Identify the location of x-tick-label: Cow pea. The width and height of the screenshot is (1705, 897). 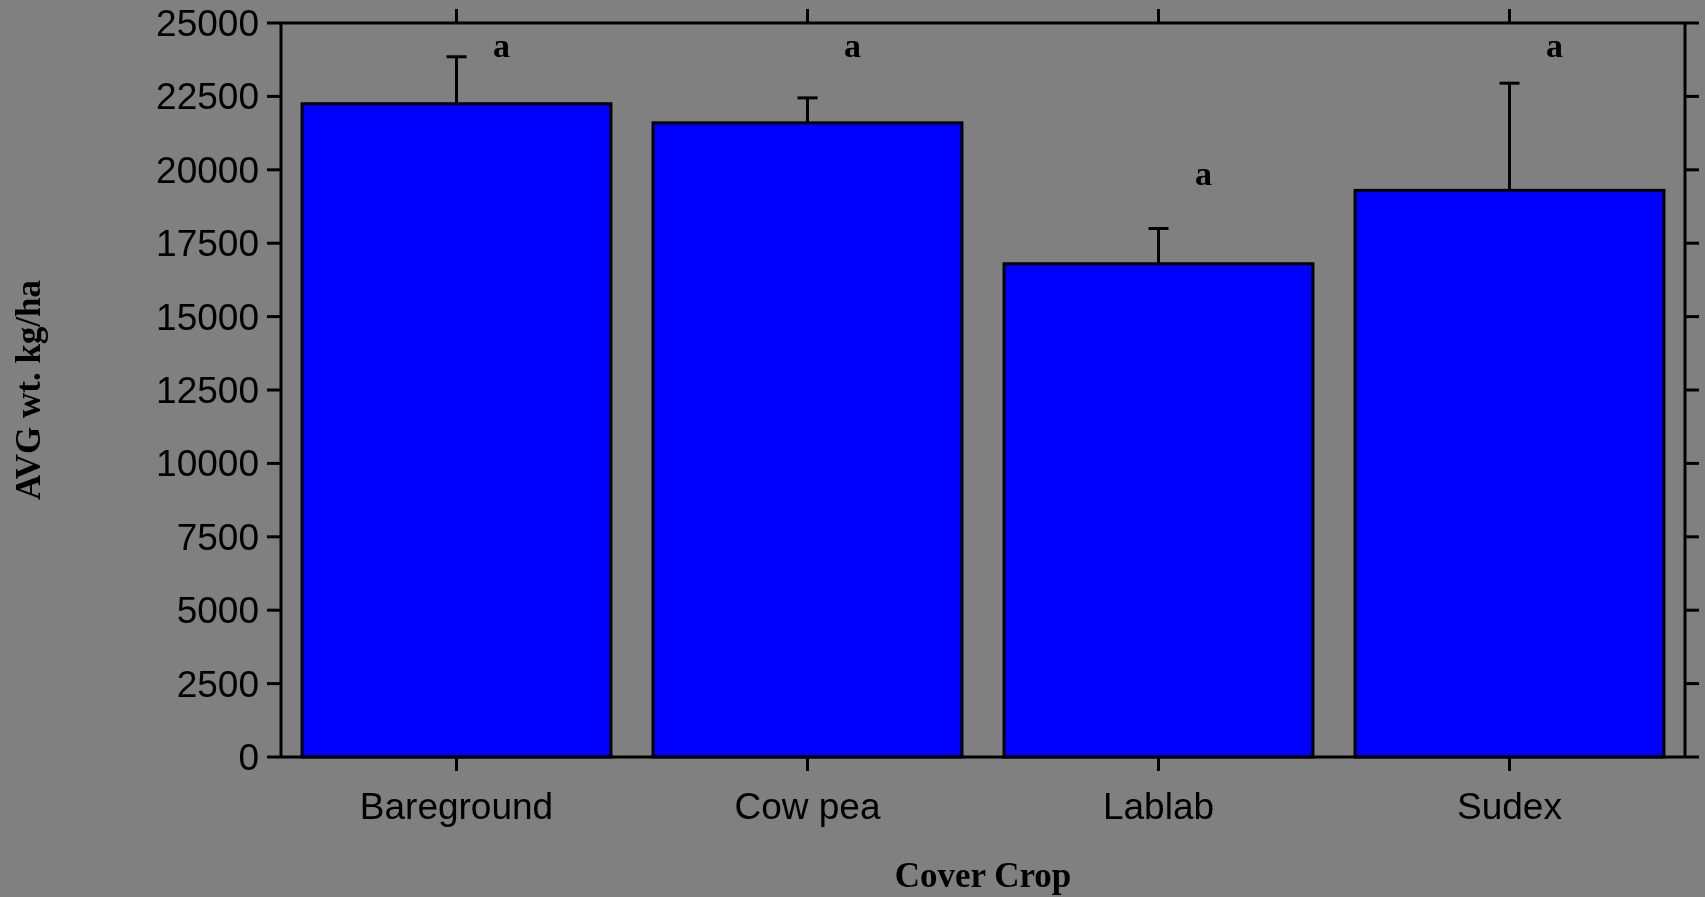
(807, 806).